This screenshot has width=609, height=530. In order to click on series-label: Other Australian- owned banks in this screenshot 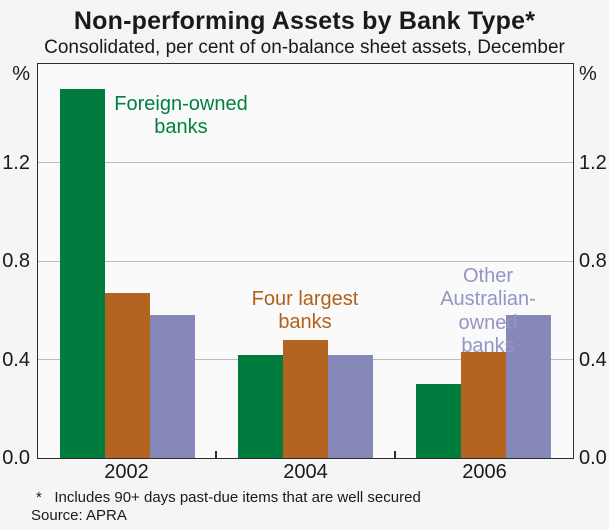, I will do `click(488, 311)`.